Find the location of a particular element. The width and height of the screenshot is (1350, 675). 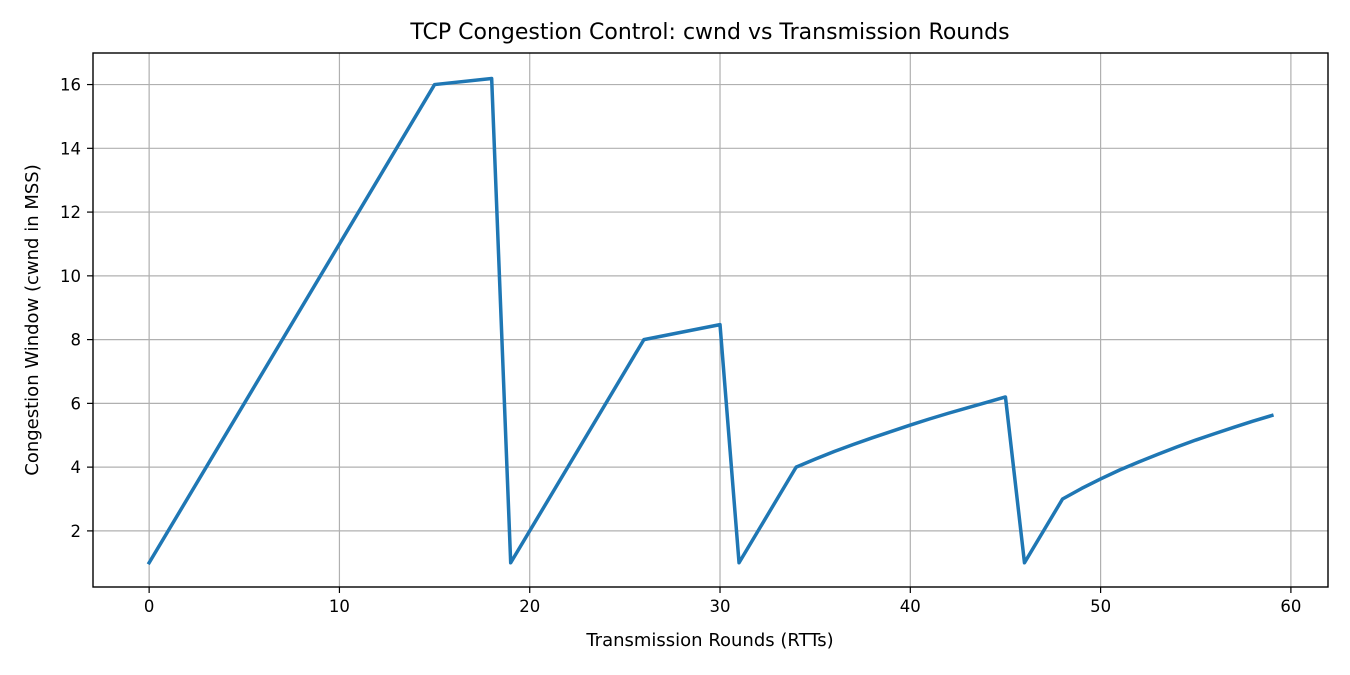

x-tick-label: 40 is located at coordinates (910, 606).